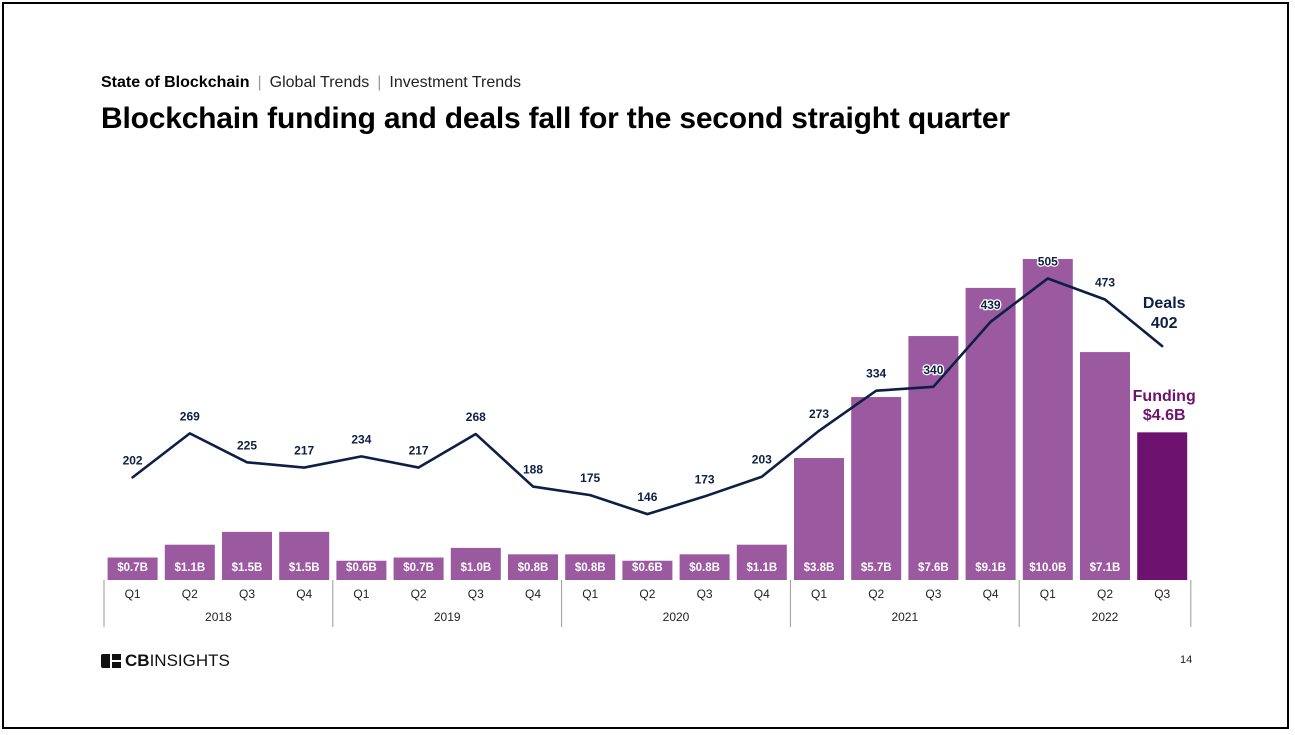 The height and width of the screenshot is (735, 1295). What do you see at coordinates (319, 82) in the screenshot?
I see `breadcrumb-item-global-trends: Global Trends` at bounding box center [319, 82].